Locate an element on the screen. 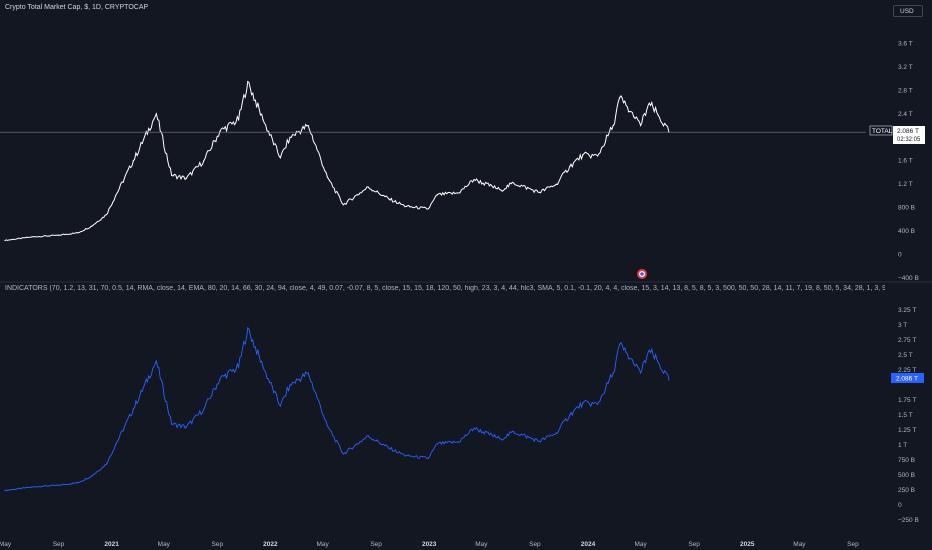  y-tick-label: 400 B is located at coordinates (906, 231).